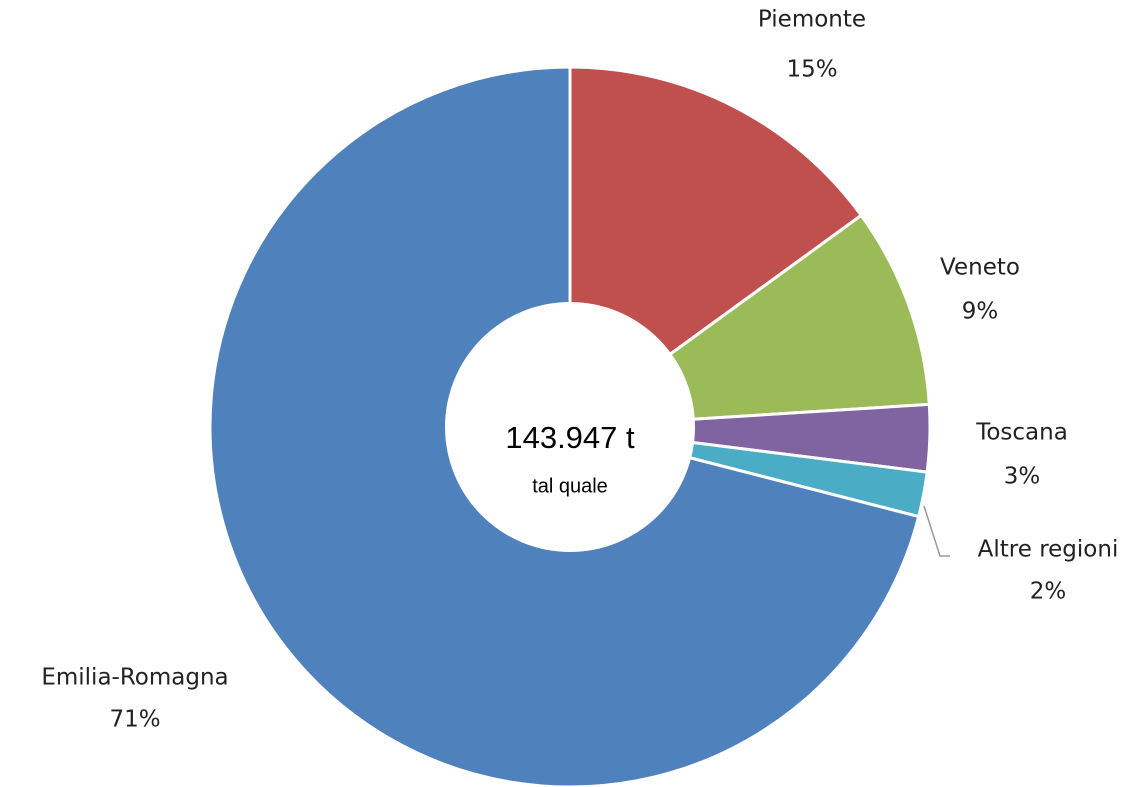  I want to click on slice-label: Emilia-Romagna, so click(134, 678).